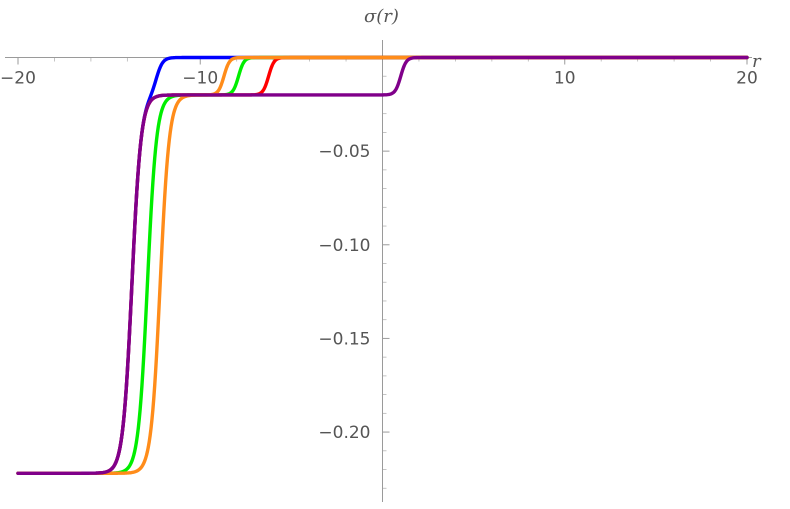  What do you see at coordinates (747, 78) in the screenshot?
I see `x-tick-label: 20` at bounding box center [747, 78].